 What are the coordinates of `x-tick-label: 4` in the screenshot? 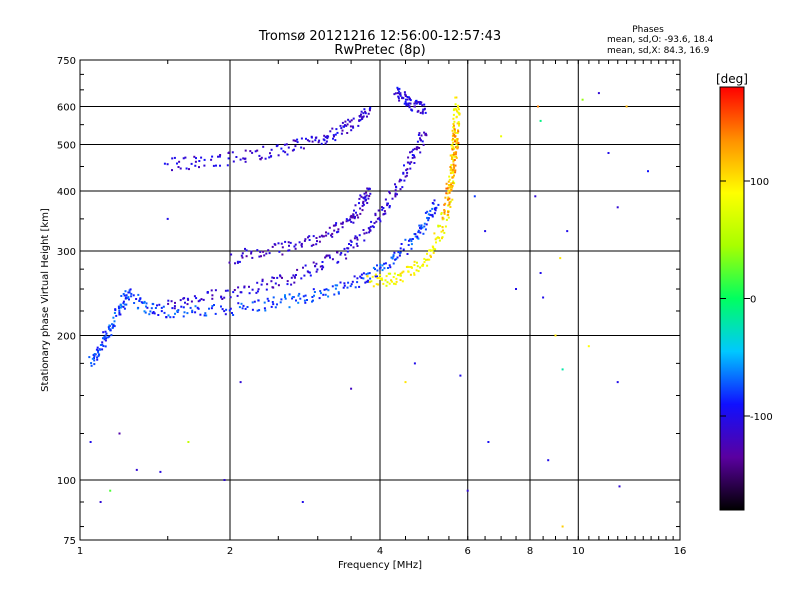 It's located at (380, 551).